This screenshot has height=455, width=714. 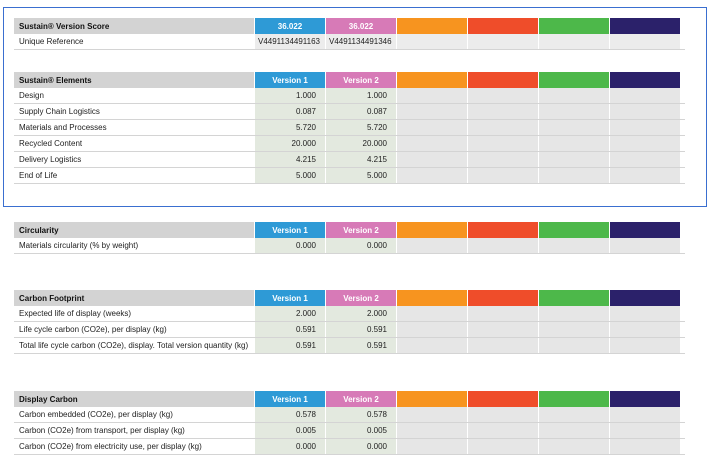 What do you see at coordinates (51, 143) in the screenshot?
I see `row-label: Recycled Content` at bounding box center [51, 143].